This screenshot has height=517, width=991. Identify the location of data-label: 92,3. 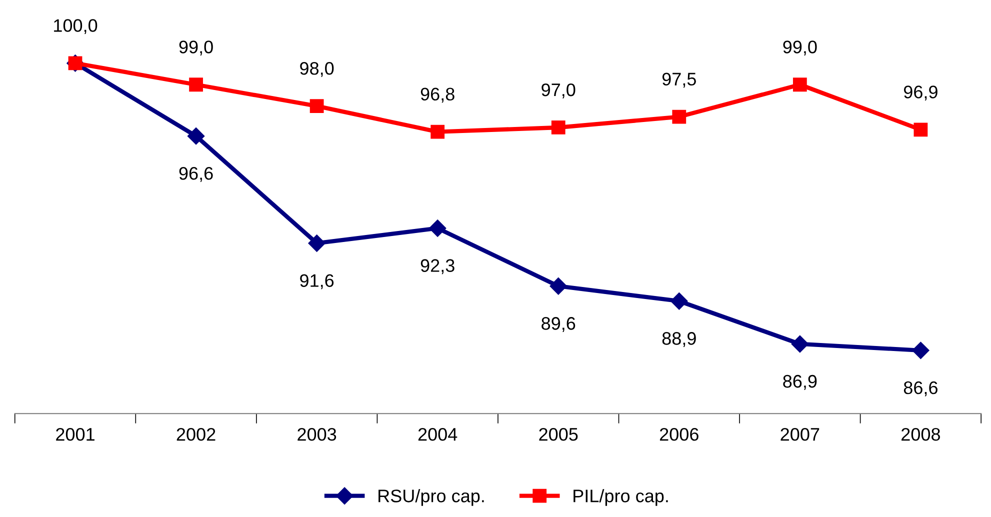
(437, 266).